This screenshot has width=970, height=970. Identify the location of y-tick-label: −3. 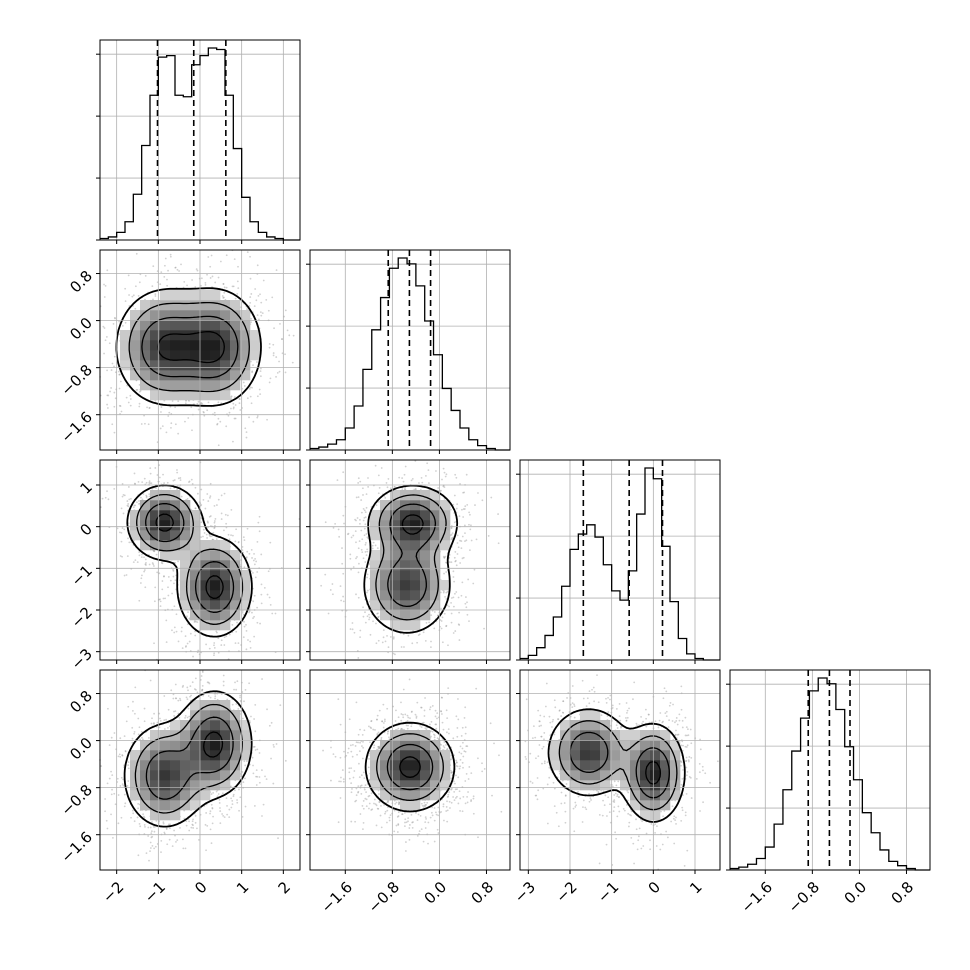
(82, 659).